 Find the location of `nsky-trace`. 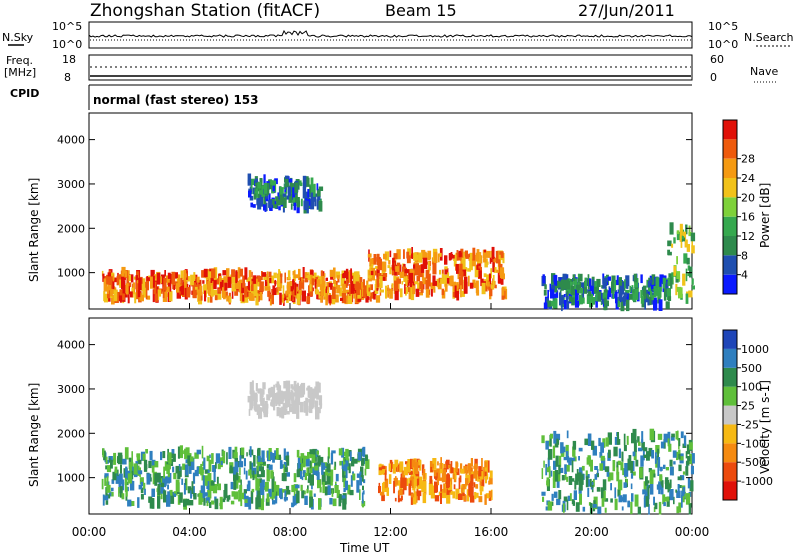

nsky-trace is located at coordinates (390, 33).